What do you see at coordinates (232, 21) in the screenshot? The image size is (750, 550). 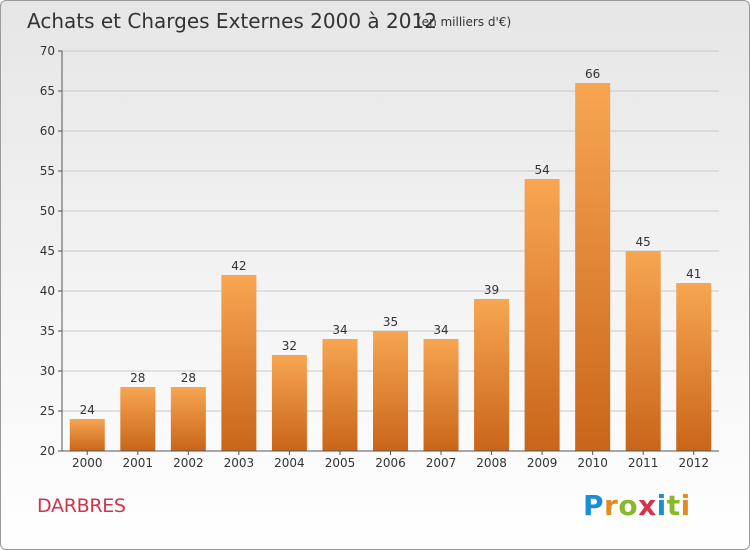 I see `chart-title: Achats et Charges Externes 2000 à 2012` at bounding box center [232, 21].